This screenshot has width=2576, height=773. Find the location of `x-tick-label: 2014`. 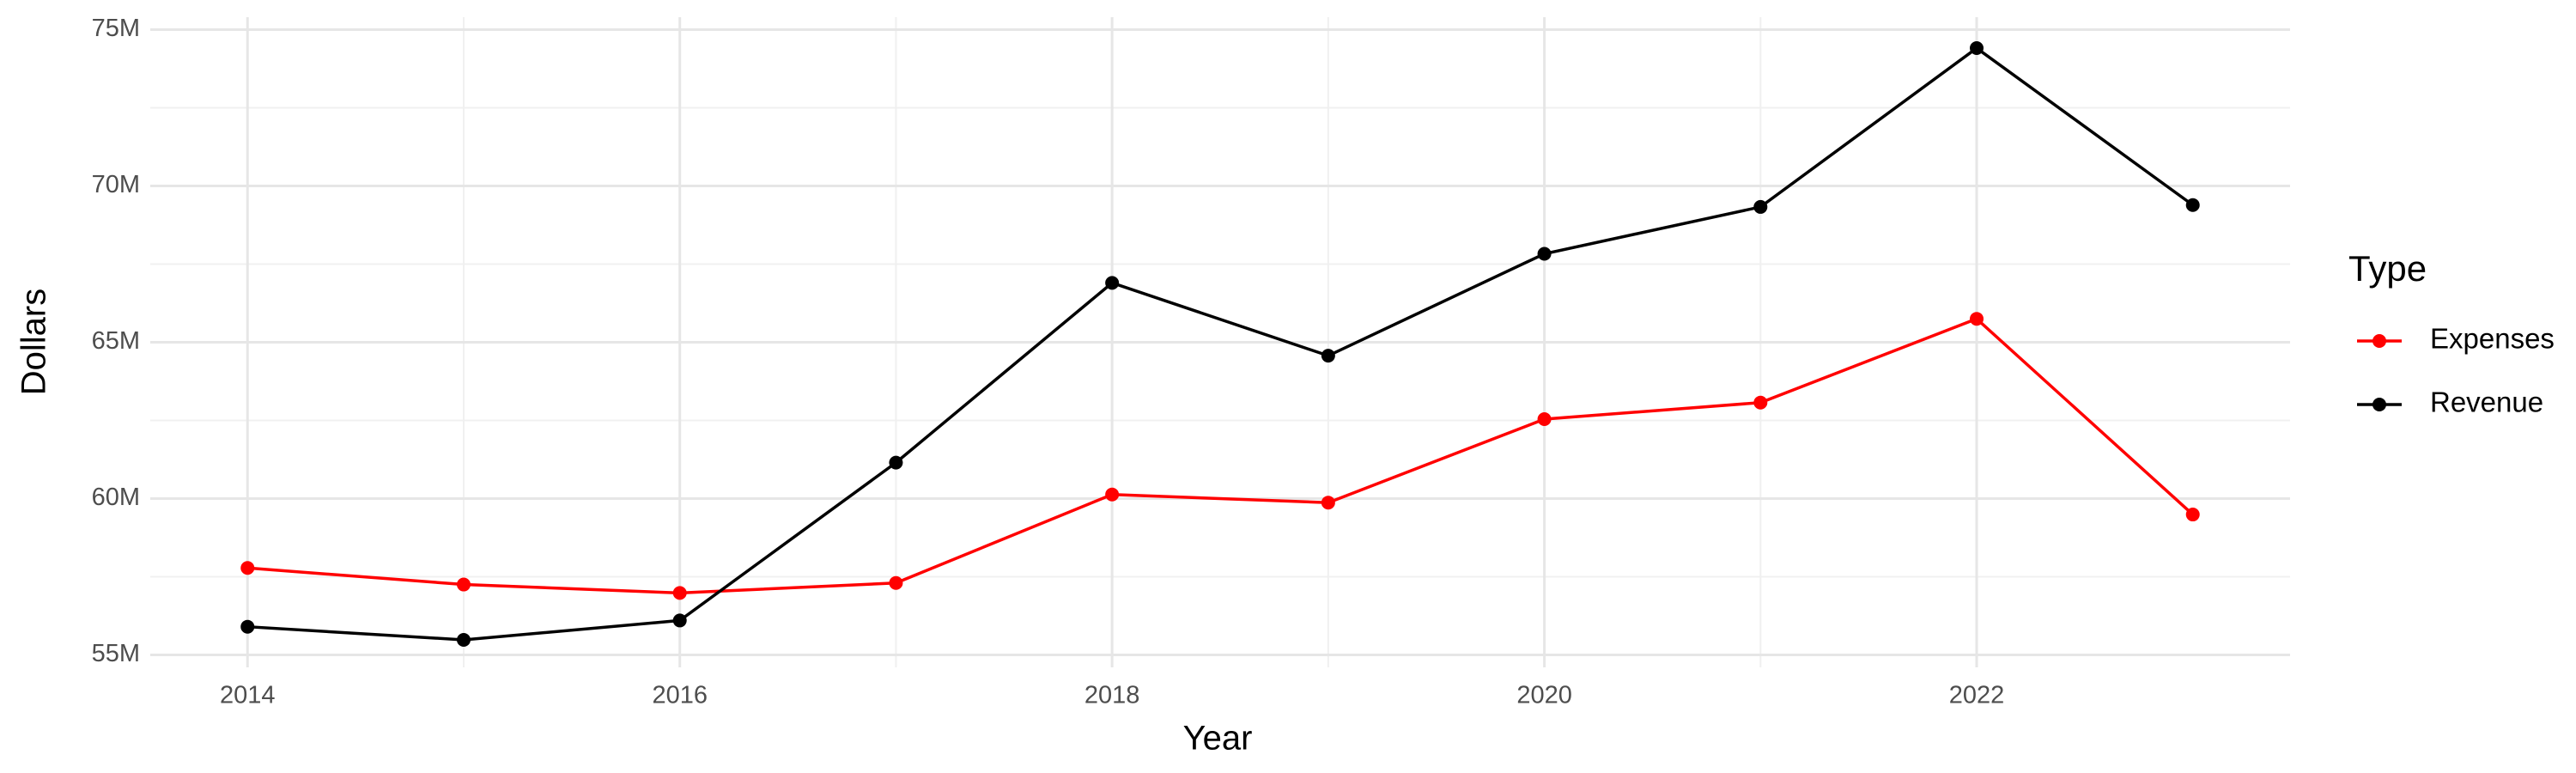

x-tick-label: 2014 is located at coordinates (248, 695).